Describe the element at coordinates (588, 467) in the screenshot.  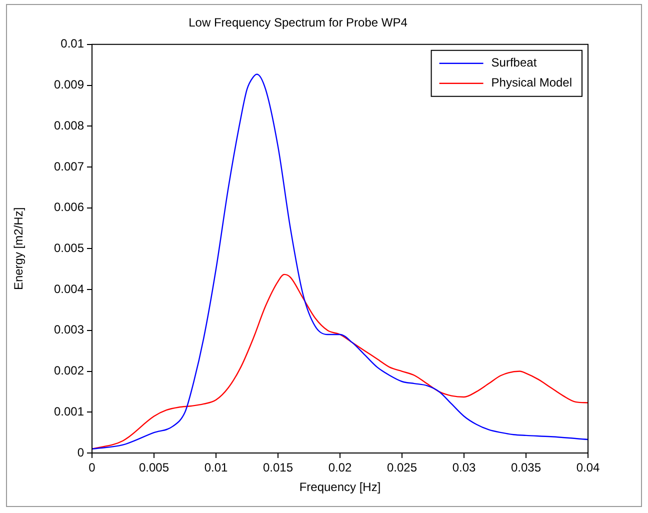
I see `x-tick-label: 0.04` at that location.